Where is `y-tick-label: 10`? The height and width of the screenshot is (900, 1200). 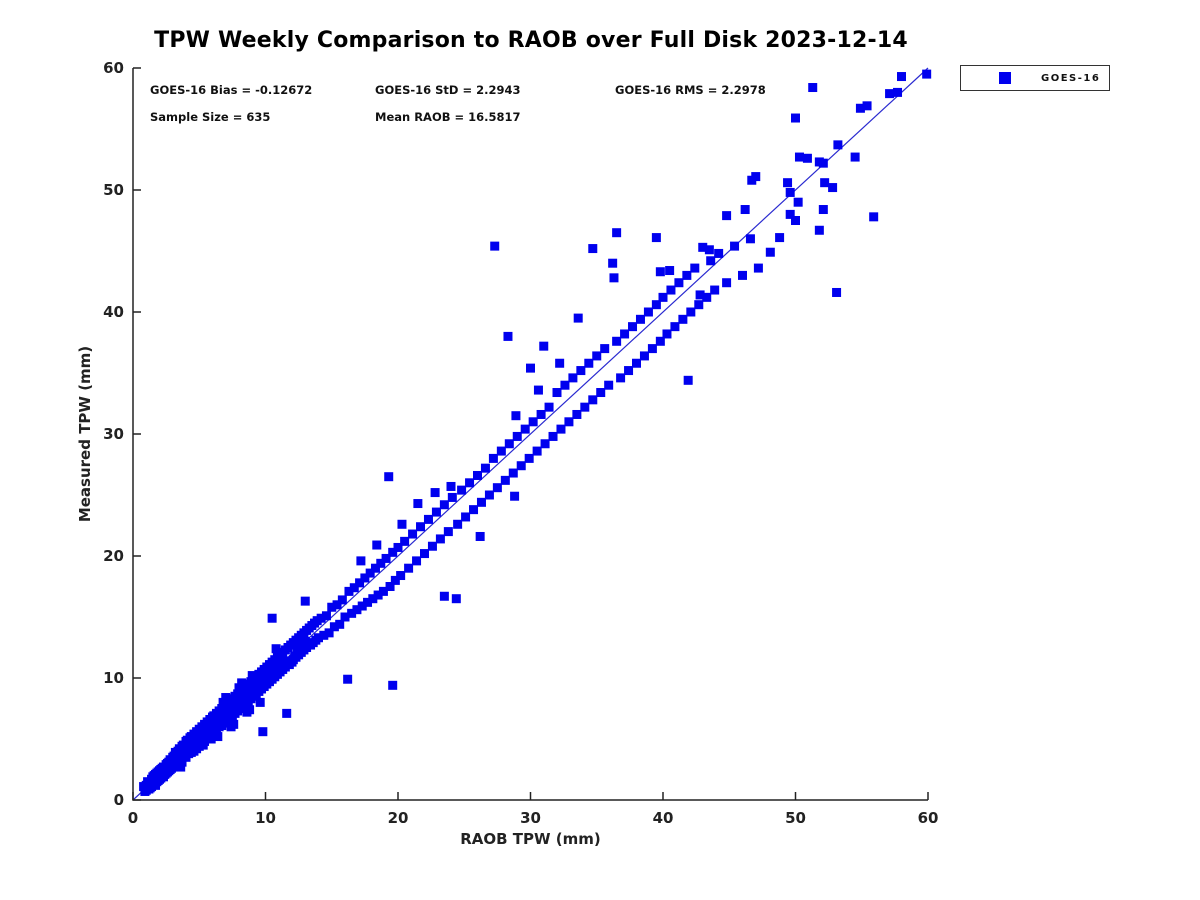
y-tick-label: 10 is located at coordinates (113, 678).